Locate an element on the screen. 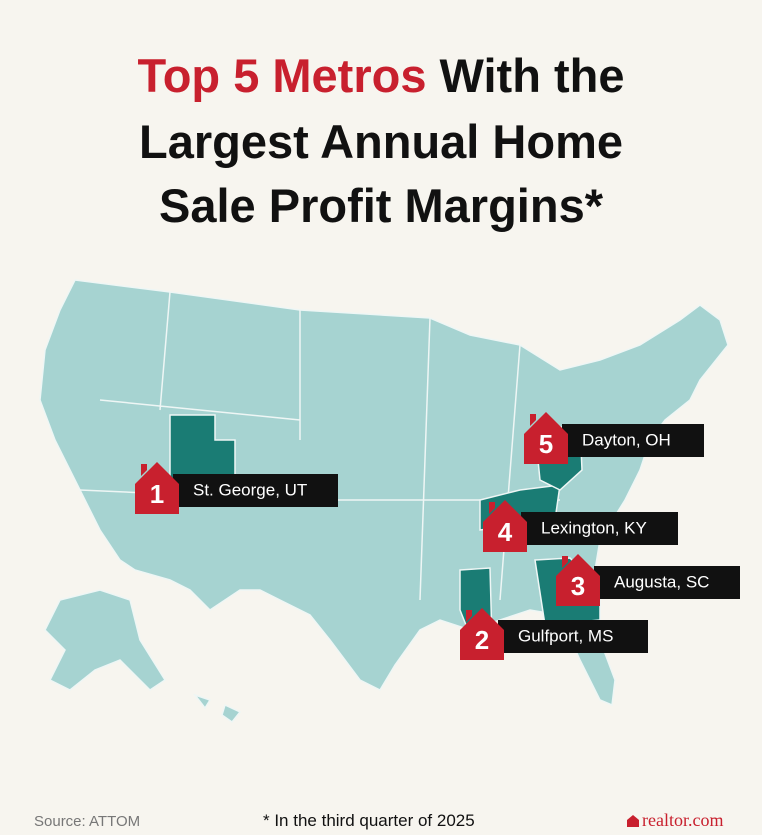 The width and height of the screenshot is (762, 835). rank-number: 1 is located at coordinates (157, 494).